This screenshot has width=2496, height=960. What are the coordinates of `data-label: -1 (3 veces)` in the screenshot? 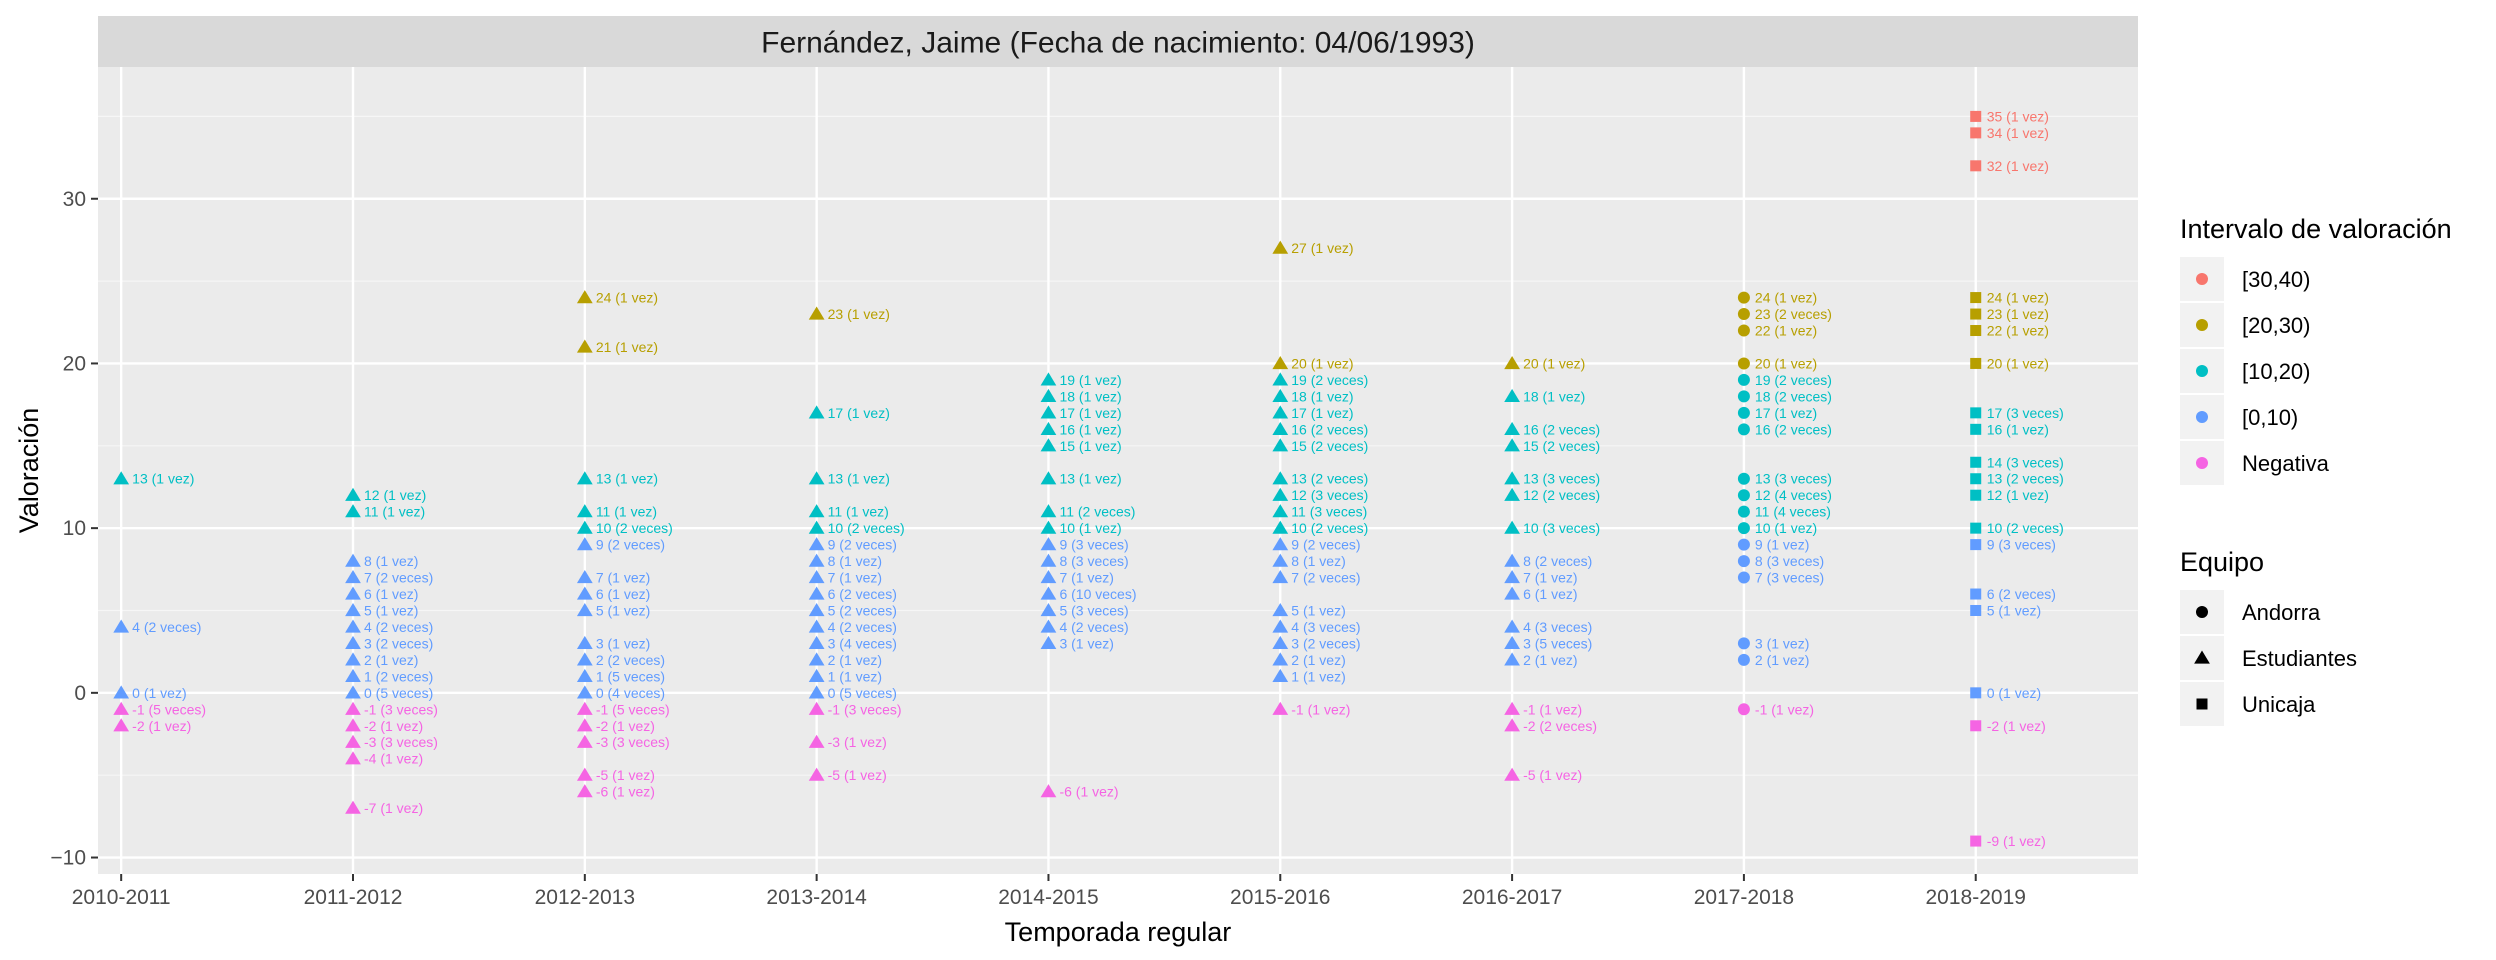 It's located at (401, 709).